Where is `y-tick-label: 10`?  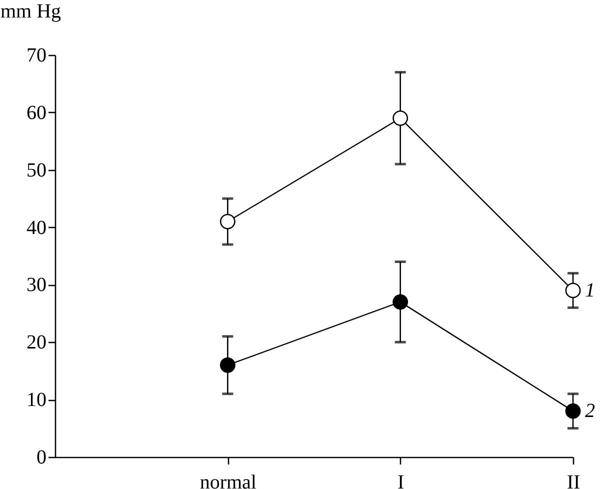
y-tick-label: 10 is located at coordinates (36, 400).